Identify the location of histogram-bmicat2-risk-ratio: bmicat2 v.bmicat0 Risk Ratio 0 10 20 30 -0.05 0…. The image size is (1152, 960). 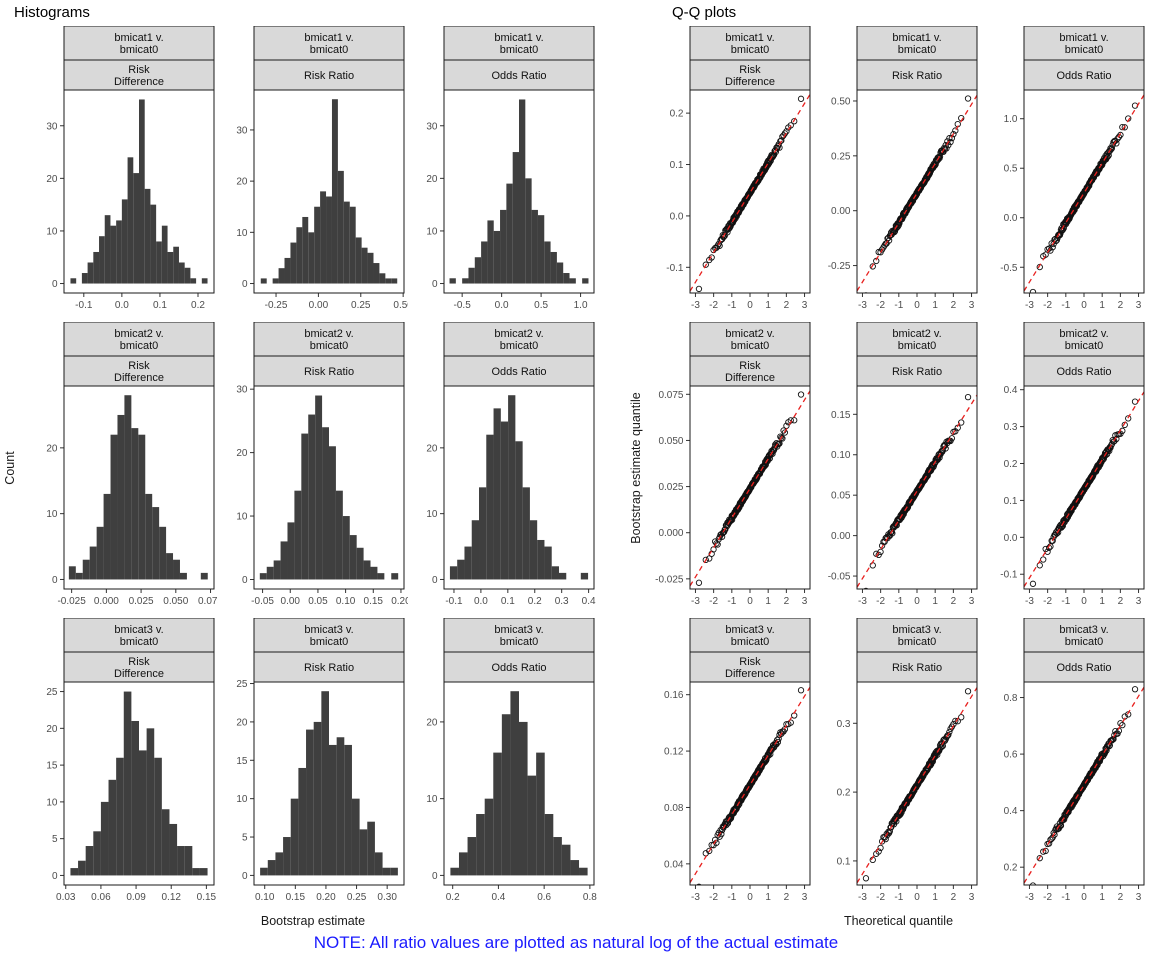
(322, 464).